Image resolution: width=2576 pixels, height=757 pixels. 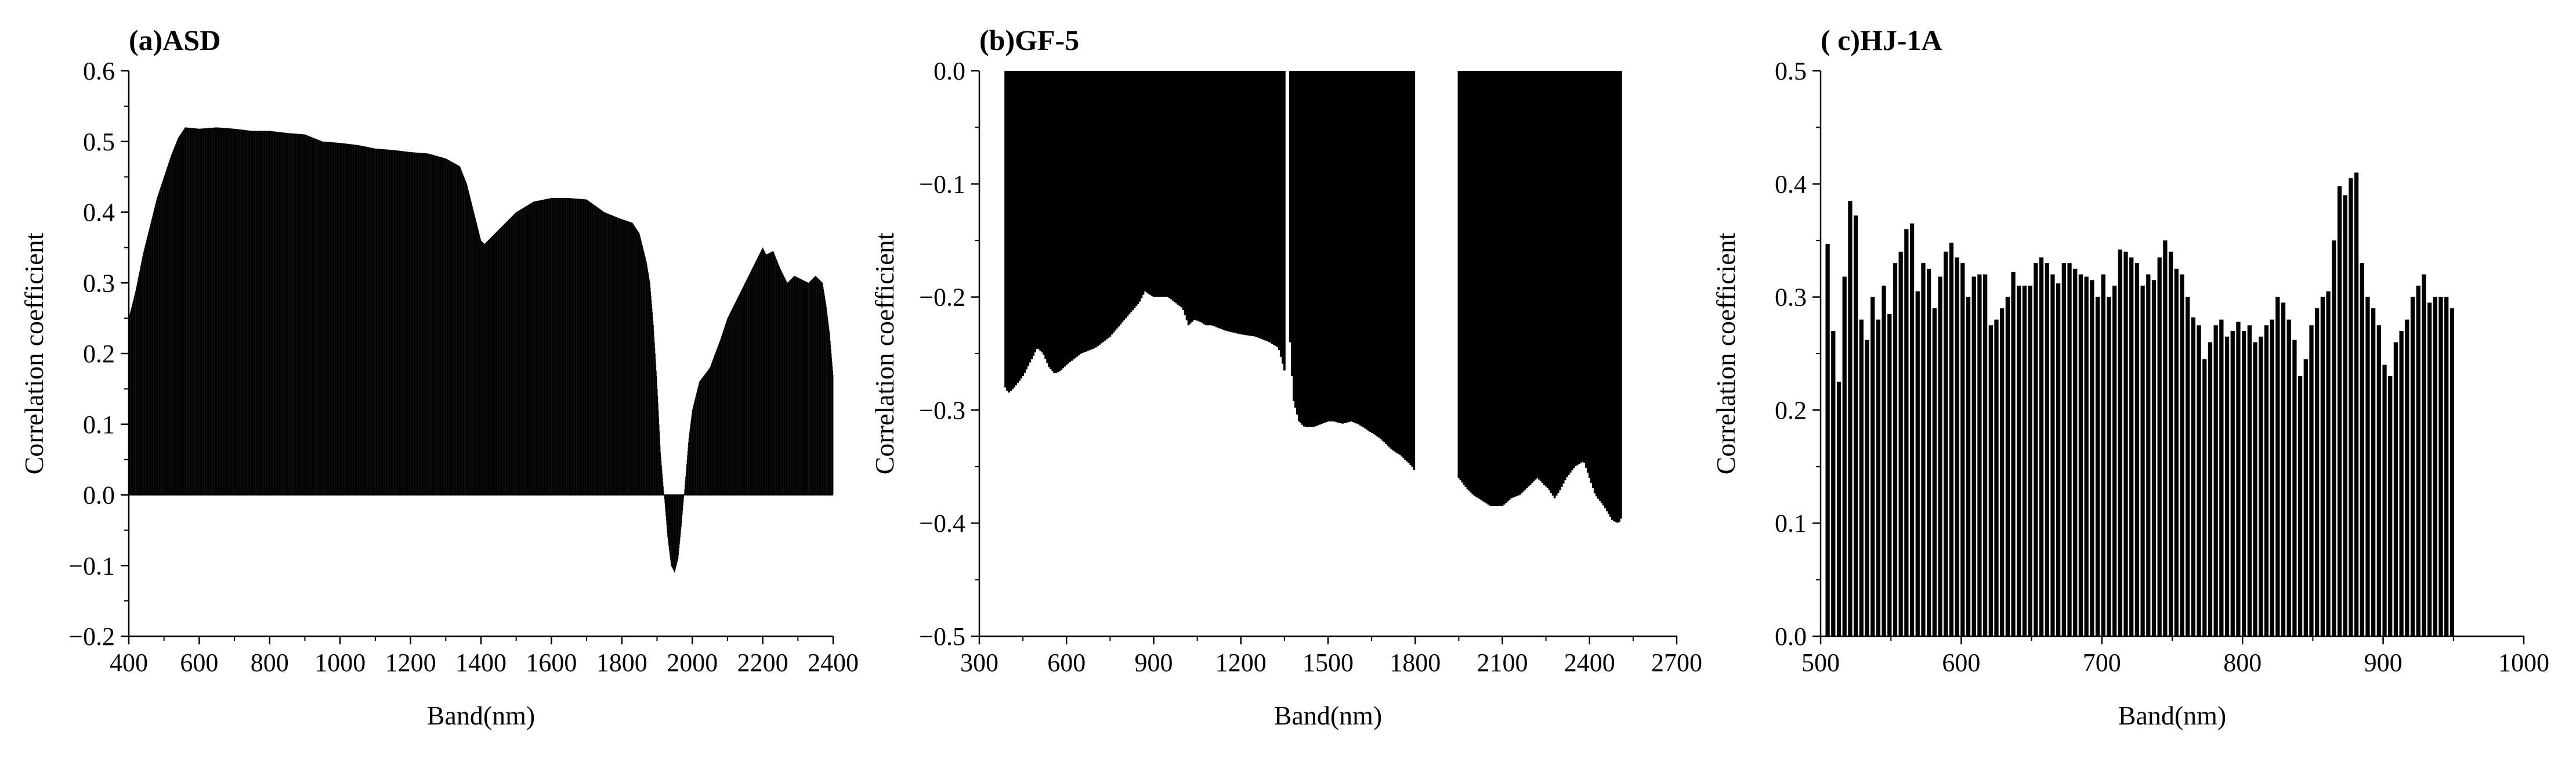 I want to click on bar-0-1972, so click(x=823, y=391).